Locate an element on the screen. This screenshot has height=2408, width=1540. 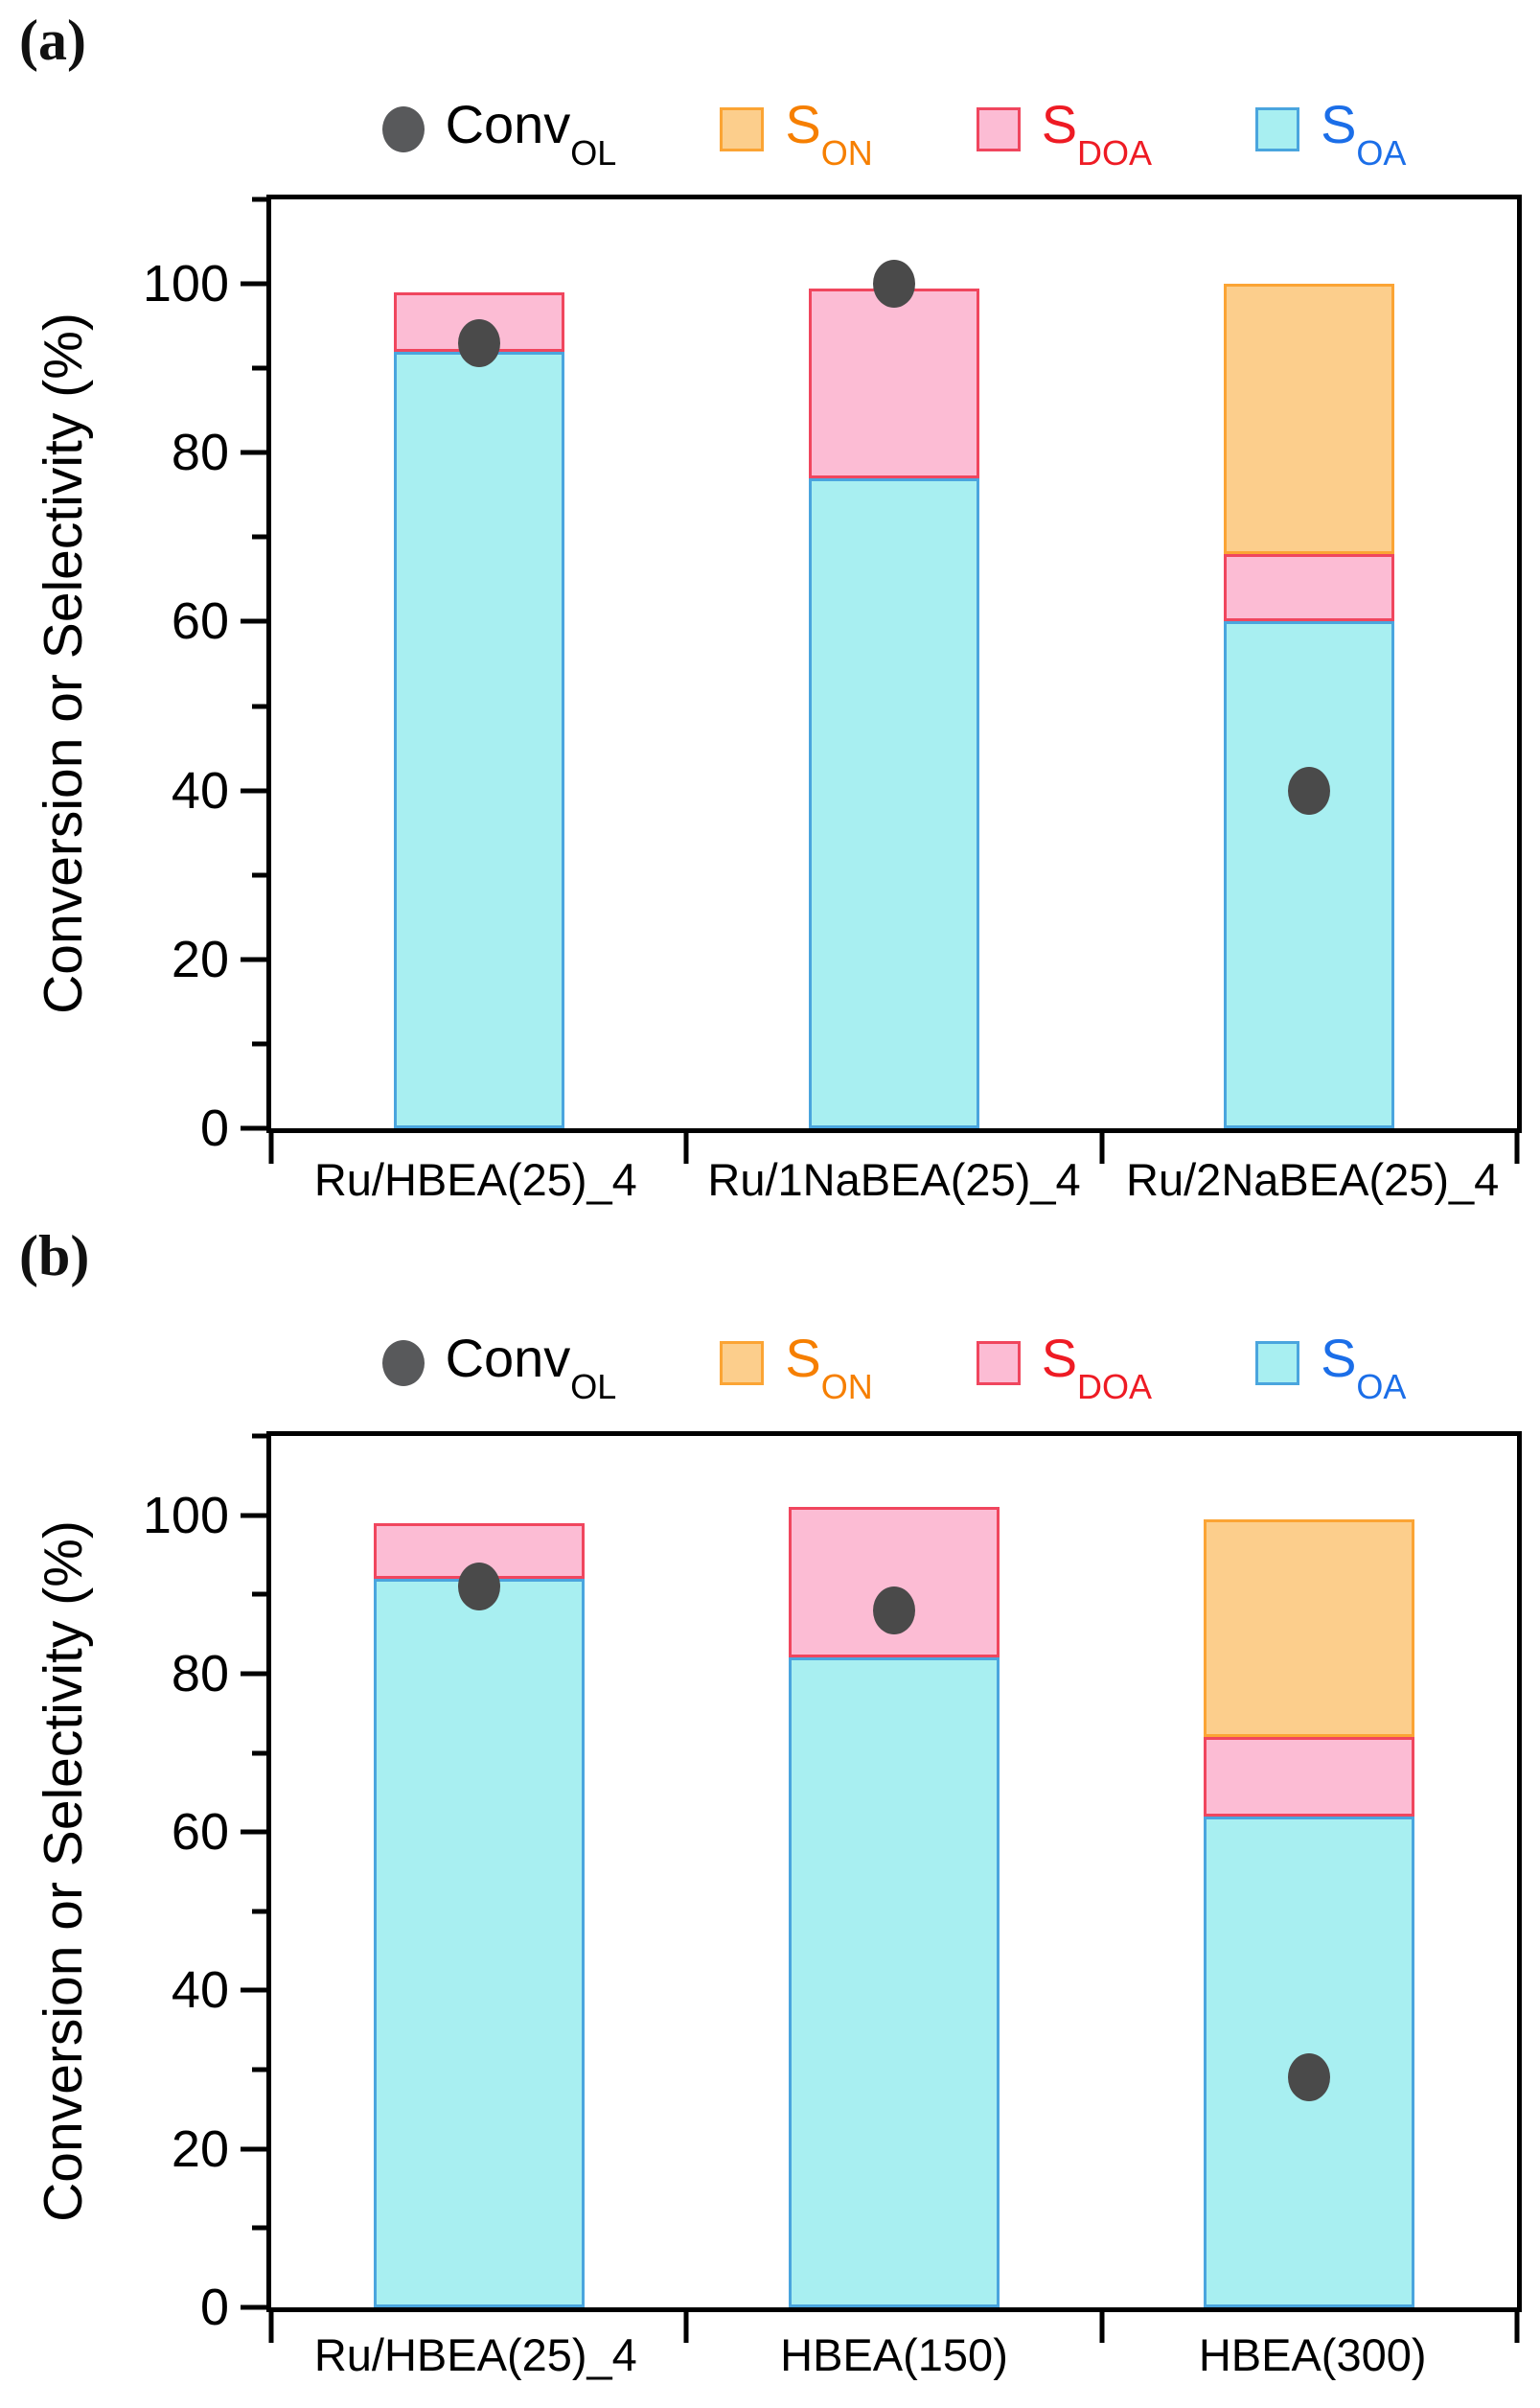
x-axis-labels-b: Ru/HBEA(25)_4 HBEA(150) HBEA(300) is located at coordinates (894, 2355).